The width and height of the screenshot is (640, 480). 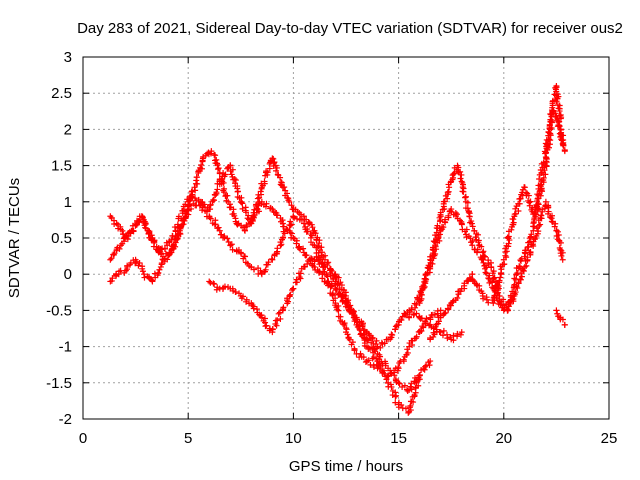 What do you see at coordinates (61, 238) in the screenshot?
I see `y-tick-label: 0.5` at bounding box center [61, 238].